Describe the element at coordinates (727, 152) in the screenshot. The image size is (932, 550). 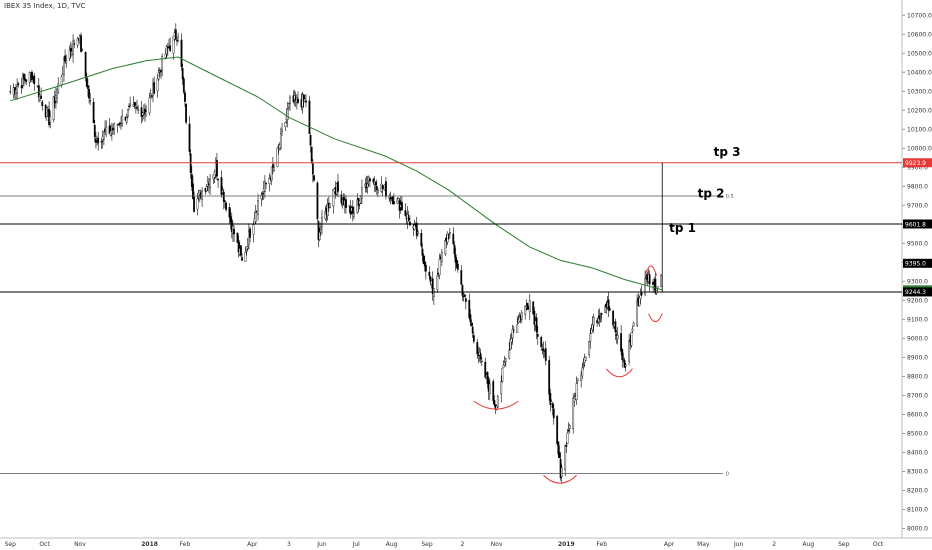
I see `target-annotation: tp 3` at that location.